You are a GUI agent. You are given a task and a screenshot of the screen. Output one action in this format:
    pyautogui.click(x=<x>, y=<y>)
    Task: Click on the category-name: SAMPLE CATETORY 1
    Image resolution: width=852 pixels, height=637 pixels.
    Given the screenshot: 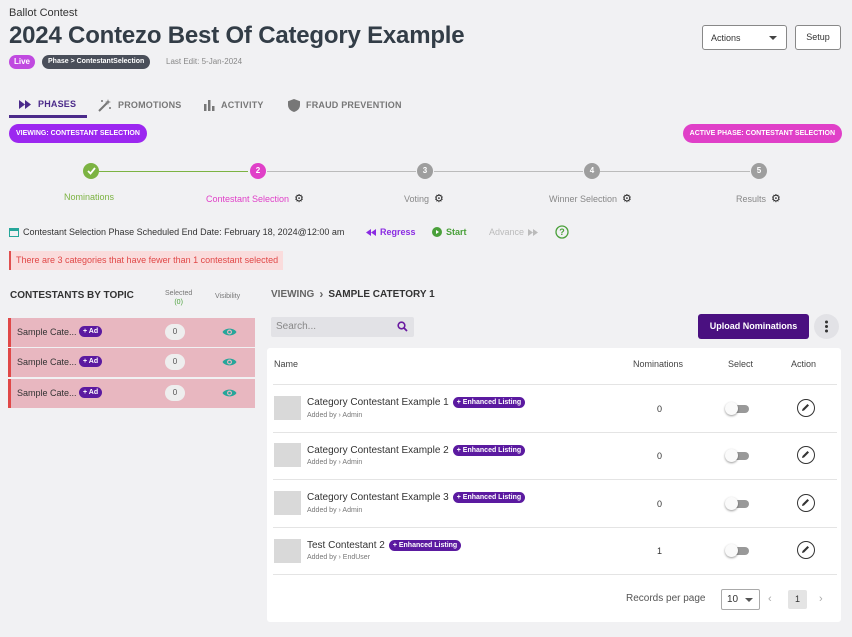 What is the action you would take?
    pyautogui.click(x=381, y=294)
    